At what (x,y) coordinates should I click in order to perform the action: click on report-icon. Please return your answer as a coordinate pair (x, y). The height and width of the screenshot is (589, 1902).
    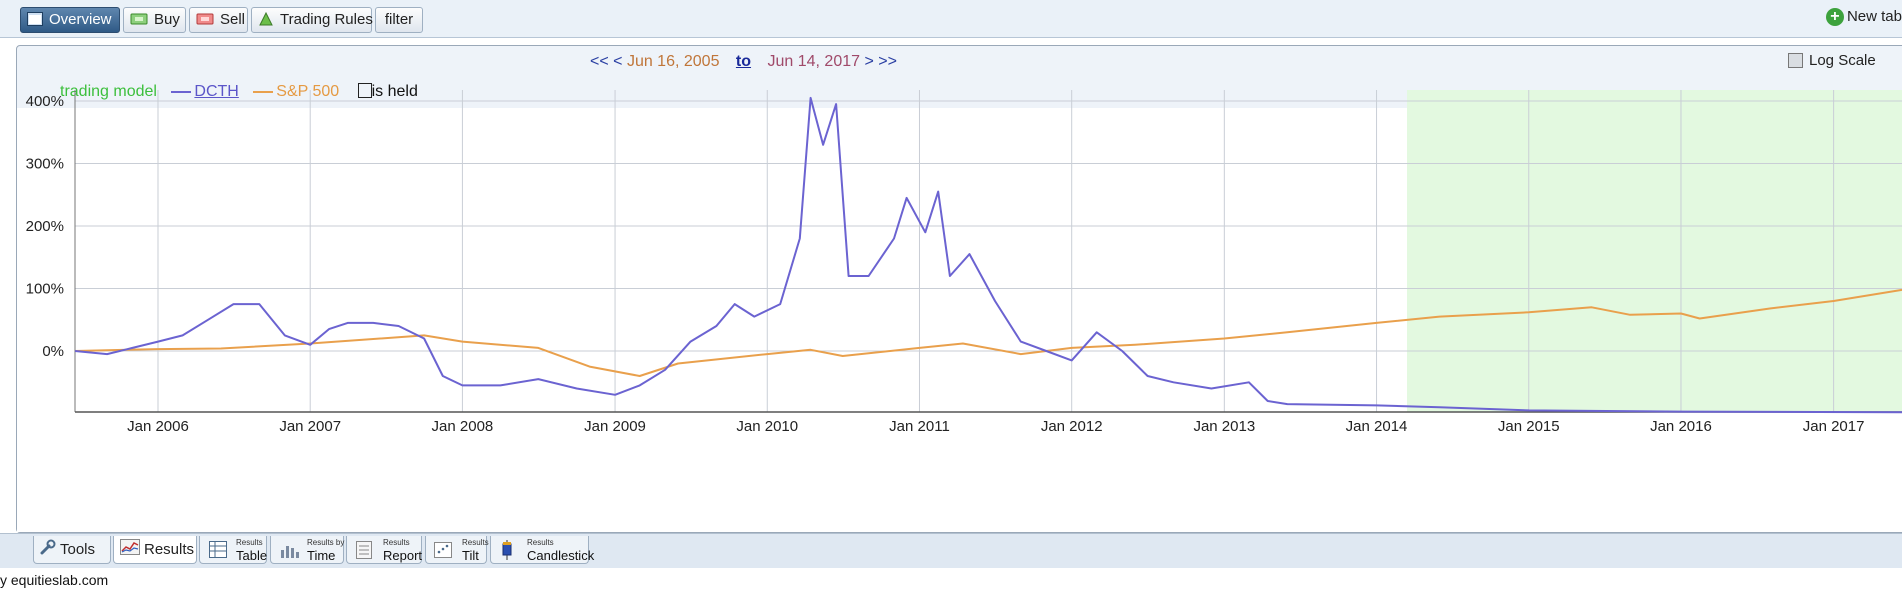
    Looking at the image, I should click on (364, 550).